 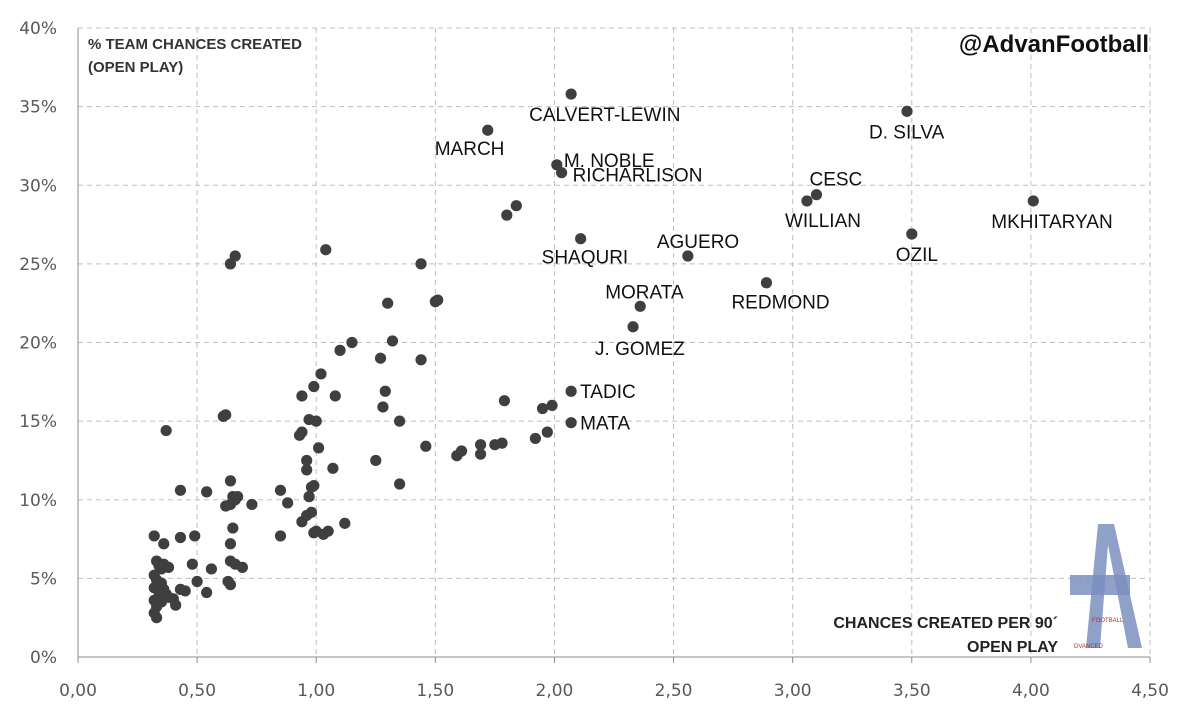 What do you see at coordinates (793, 691) in the screenshot?
I see `x-tick-label: 3,00` at bounding box center [793, 691].